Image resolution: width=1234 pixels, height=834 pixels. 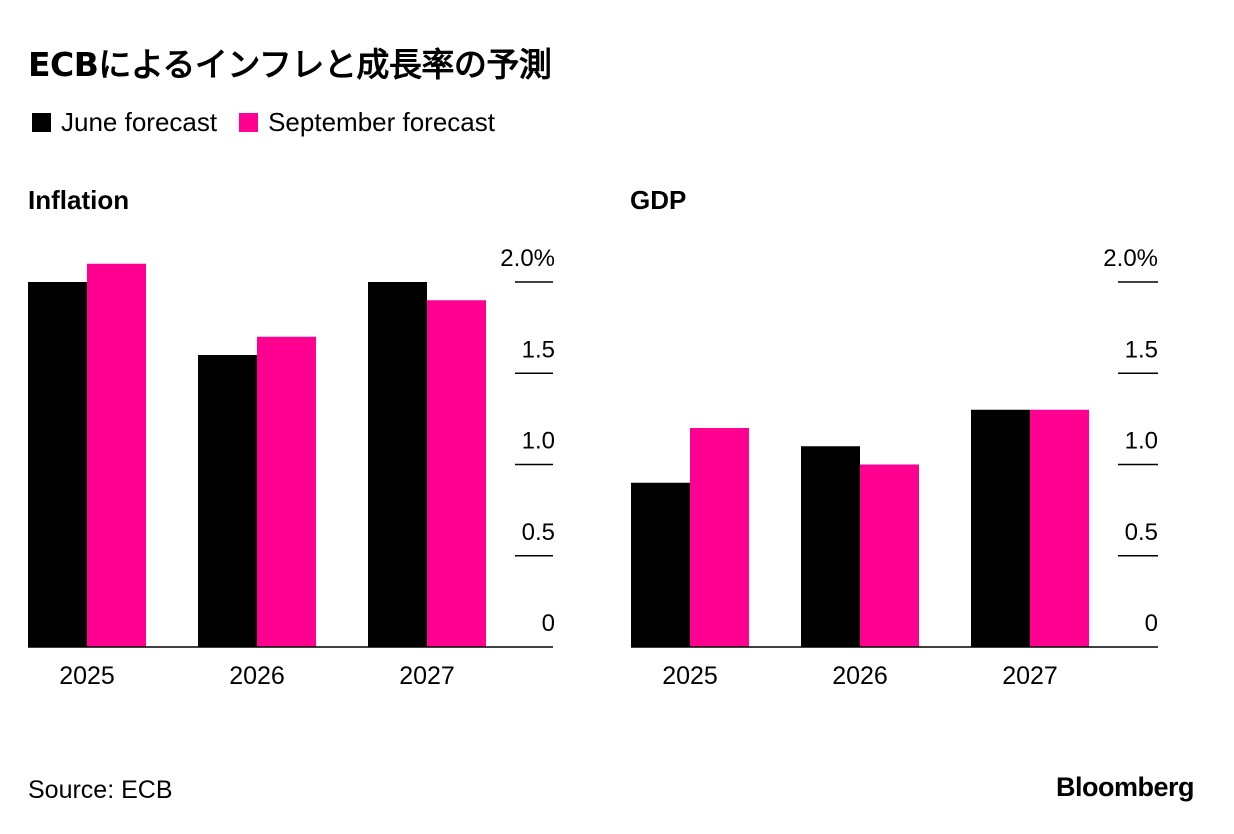 What do you see at coordinates (538, 532) in the screenshot?
I see `inflation-ytick-label: 0.5` at bounding box center [538, 532].